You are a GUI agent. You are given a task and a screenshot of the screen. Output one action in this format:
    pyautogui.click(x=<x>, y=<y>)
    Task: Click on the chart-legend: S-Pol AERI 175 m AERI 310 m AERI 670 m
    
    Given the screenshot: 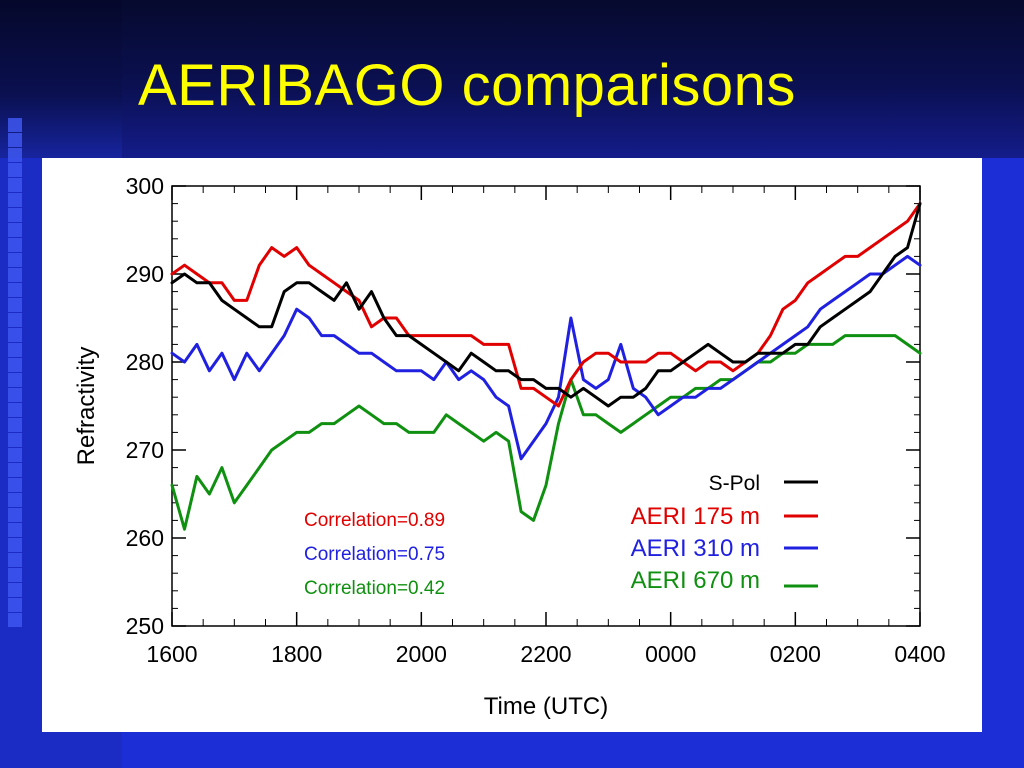 What is the action you would take?
    pyautogui.click(x=724, y=533)
    